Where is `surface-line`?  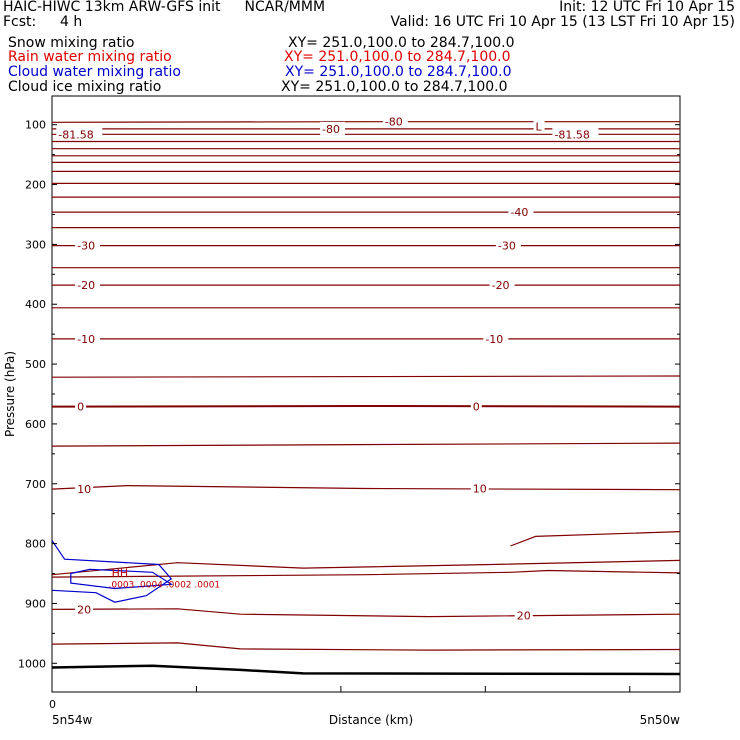 surface-line is located at coordinates (366, 670).